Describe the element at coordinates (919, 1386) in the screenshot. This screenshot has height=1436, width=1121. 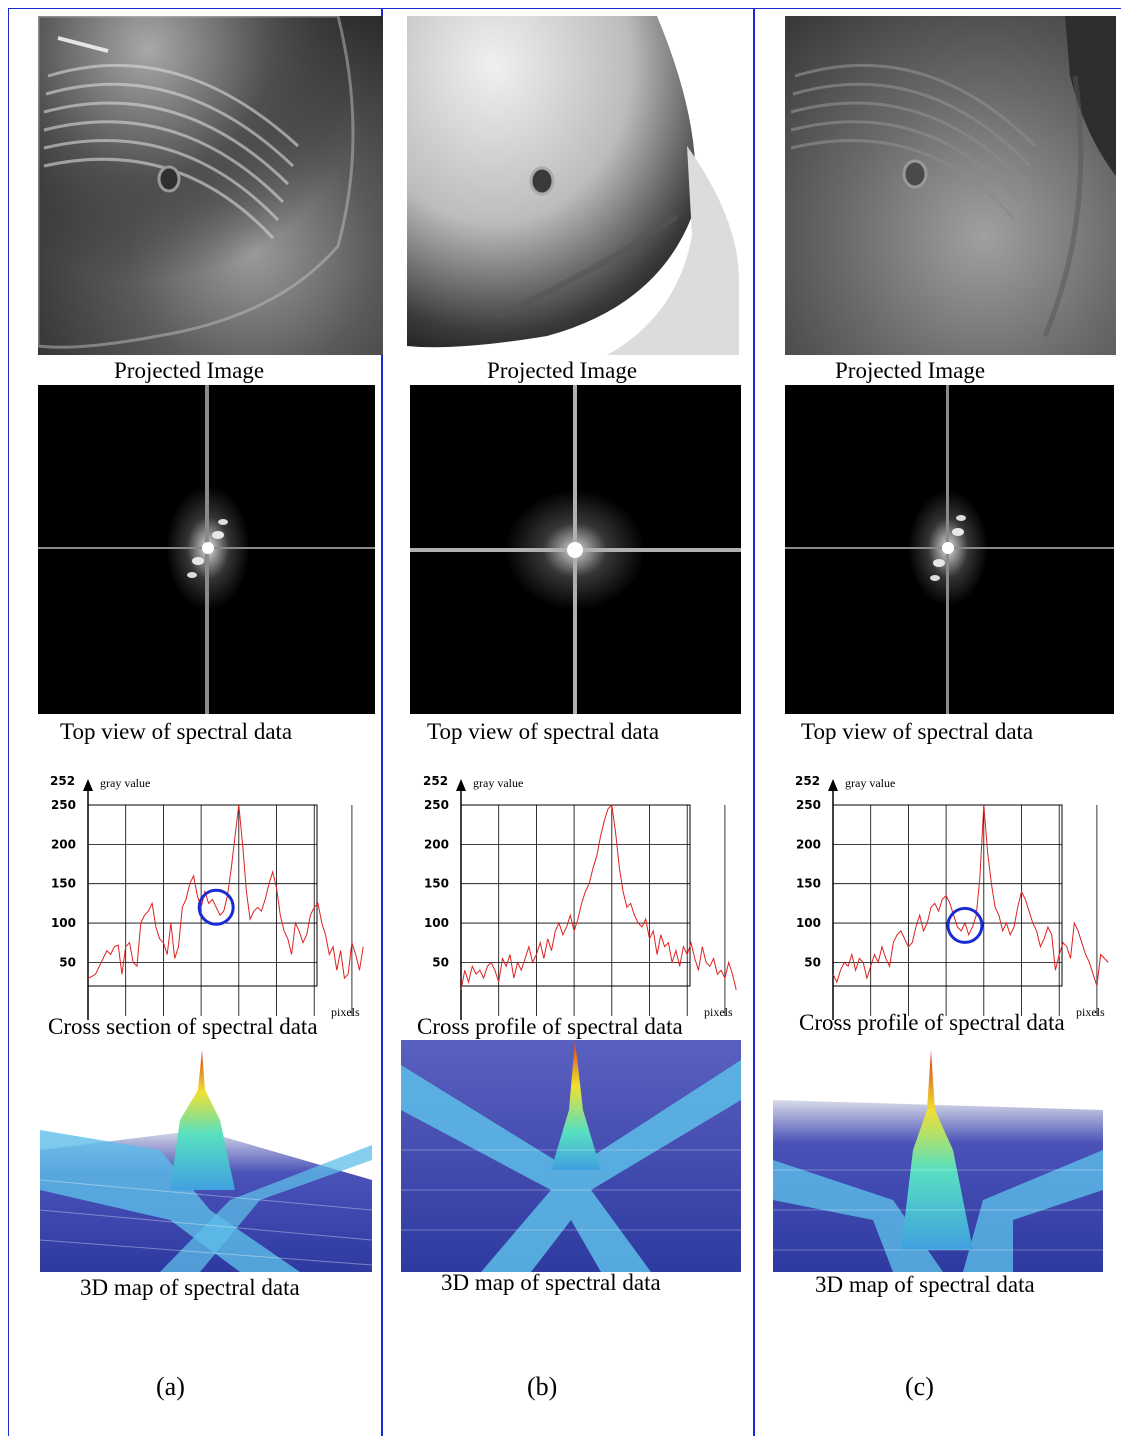
I see `panel-label-c: (c)` at that location.